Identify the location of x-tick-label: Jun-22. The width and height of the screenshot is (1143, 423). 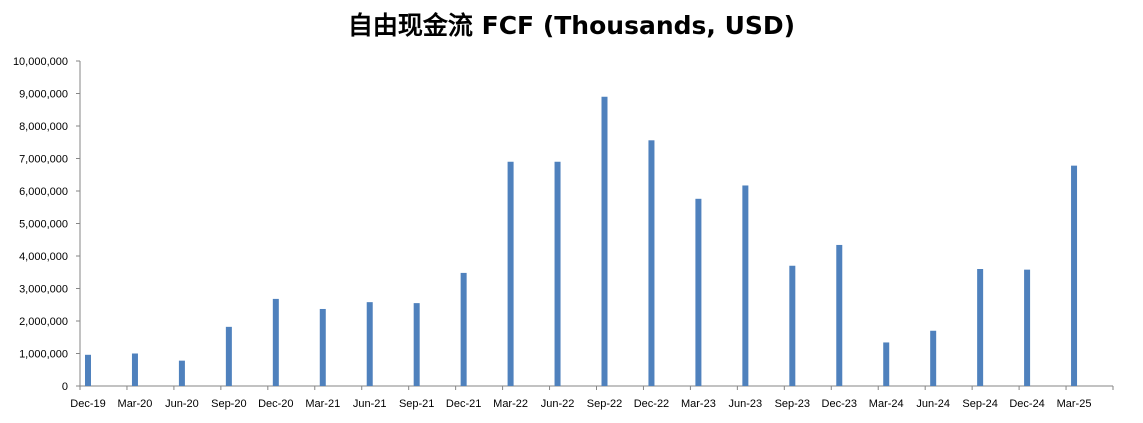
(558, 404).